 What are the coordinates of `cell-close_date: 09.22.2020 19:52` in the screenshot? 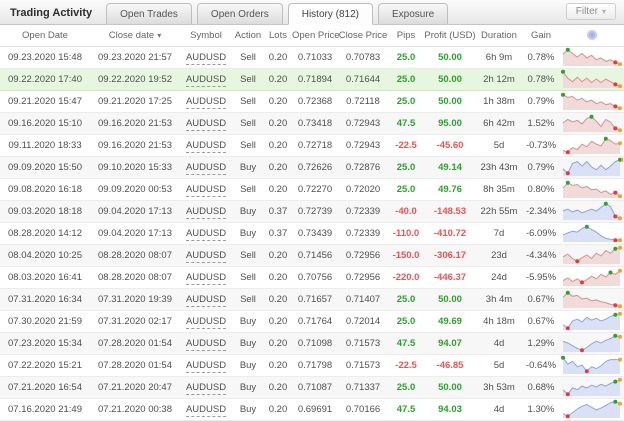 It's located at (135, 79).